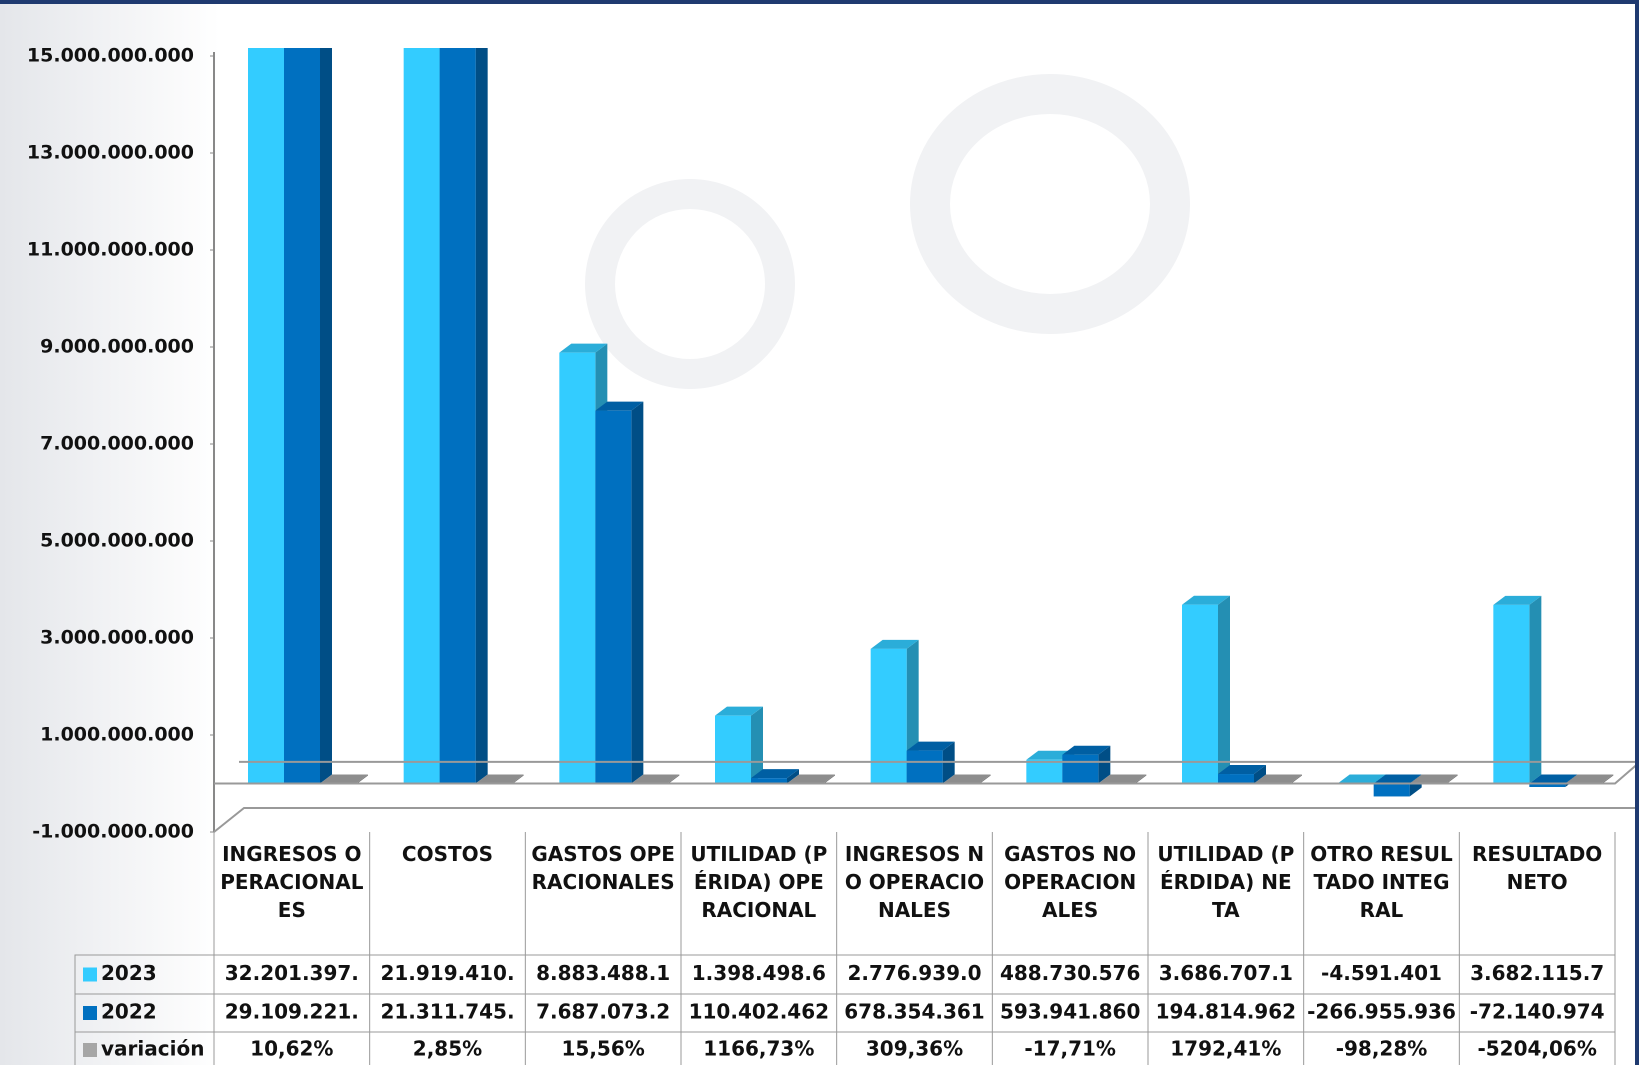 The image size is (1639, 1065). I want to click on y-tick-label: 5.000.000.000, so click(117, 541).